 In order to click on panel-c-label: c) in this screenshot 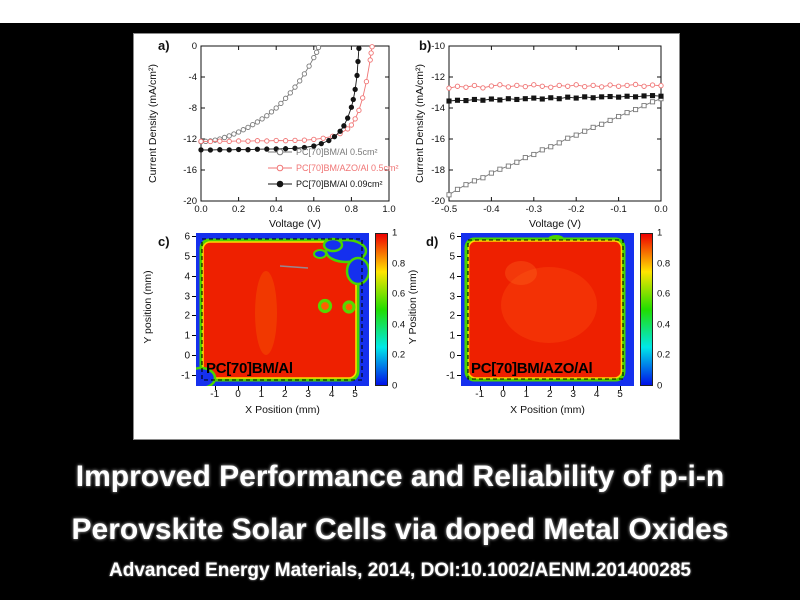, I will do `click(164, 241)`.